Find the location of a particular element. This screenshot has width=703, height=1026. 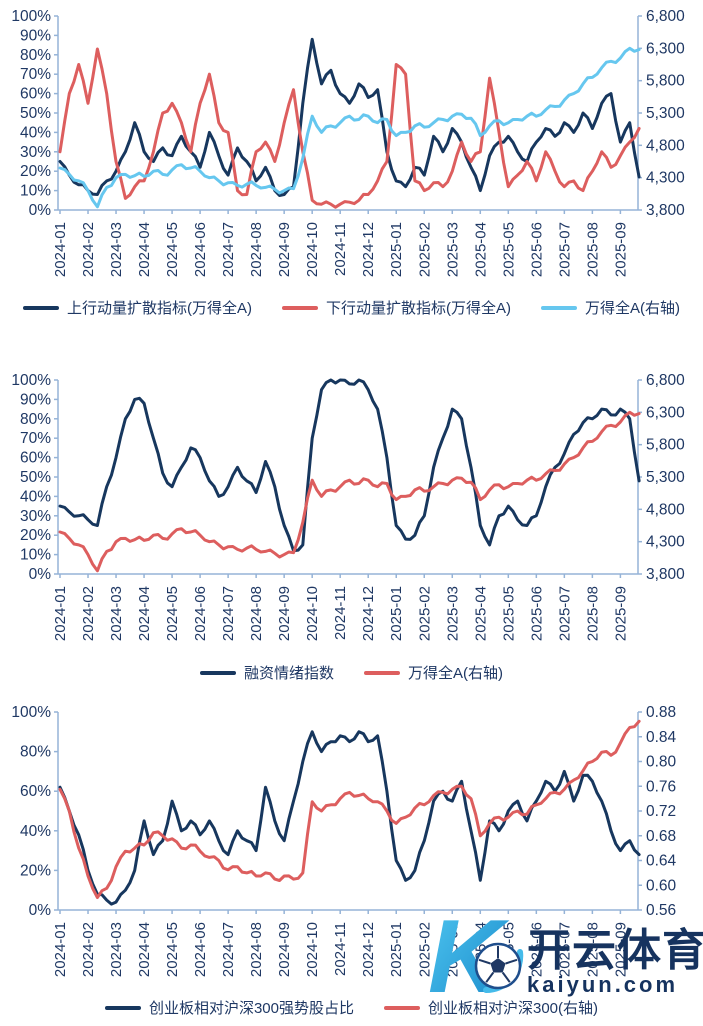

right-axis-tick-label: 0.80 is located at coordinates (661, 762).